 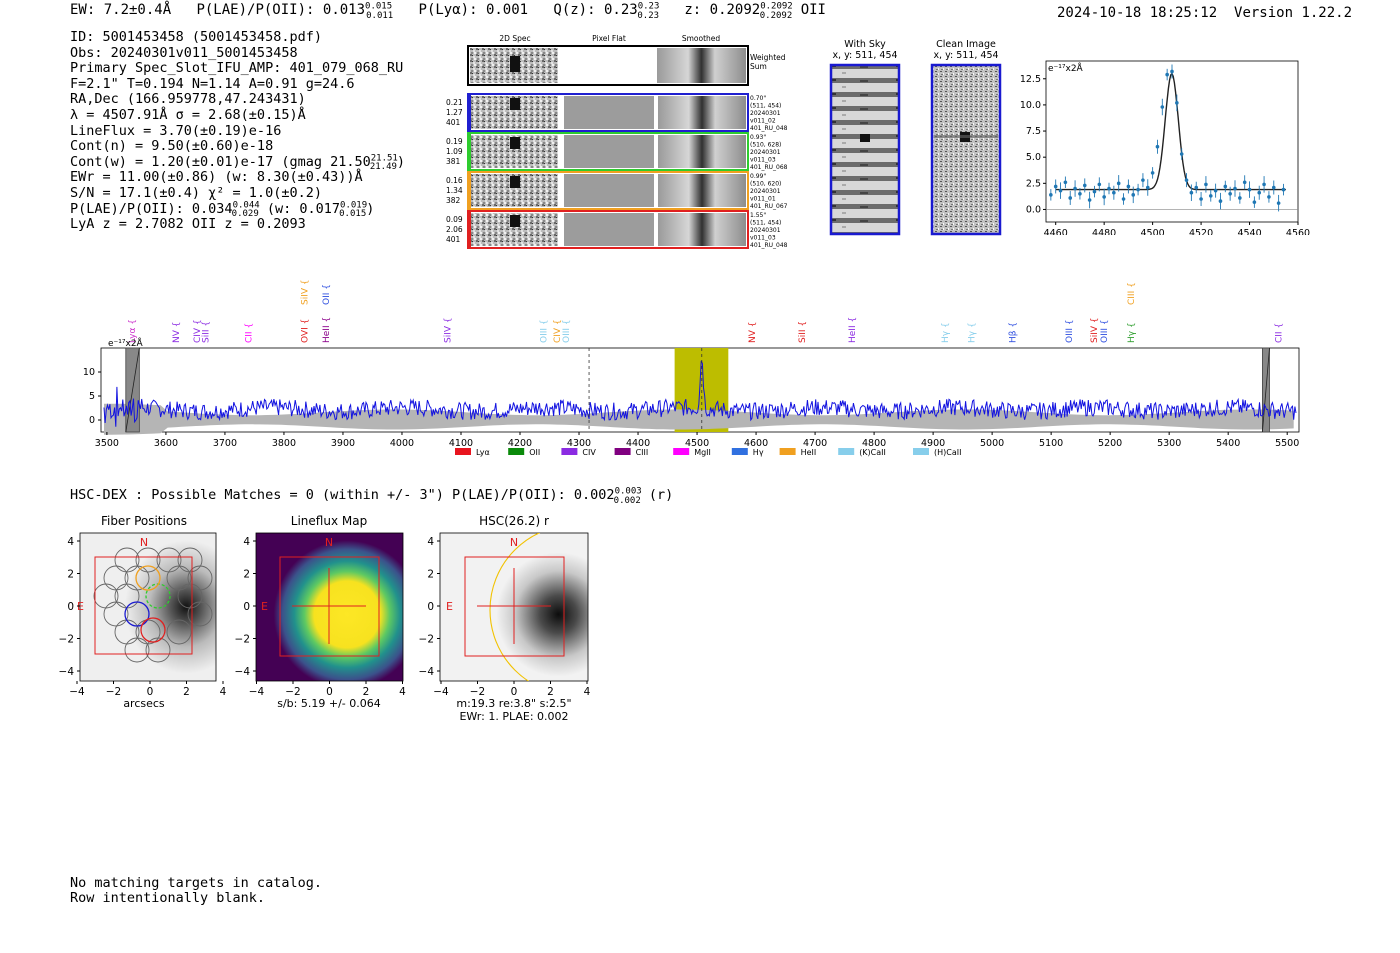 I want to click on clean-image-coords: x, y: 511, 454, so click(x=965, y=55).